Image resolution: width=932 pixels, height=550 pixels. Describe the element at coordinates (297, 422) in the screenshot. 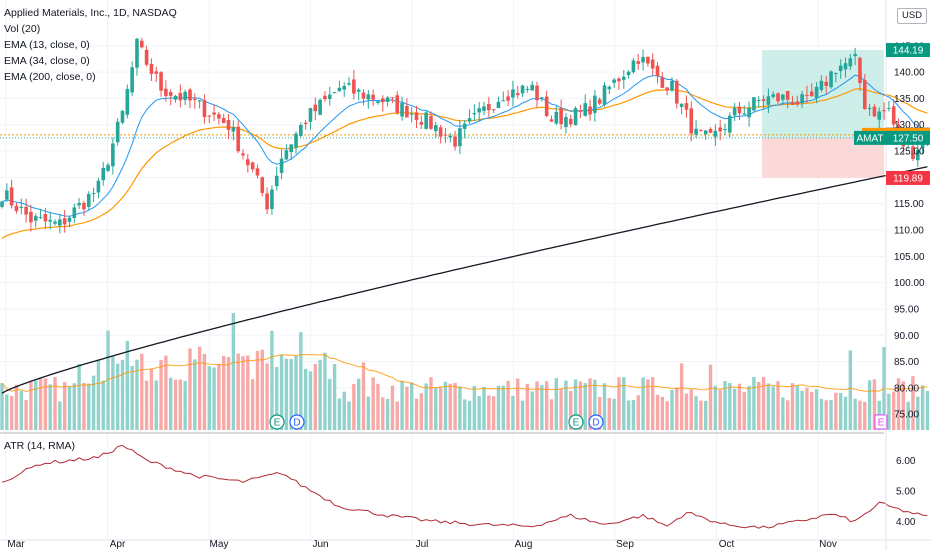

I see `event-circle` at that location.